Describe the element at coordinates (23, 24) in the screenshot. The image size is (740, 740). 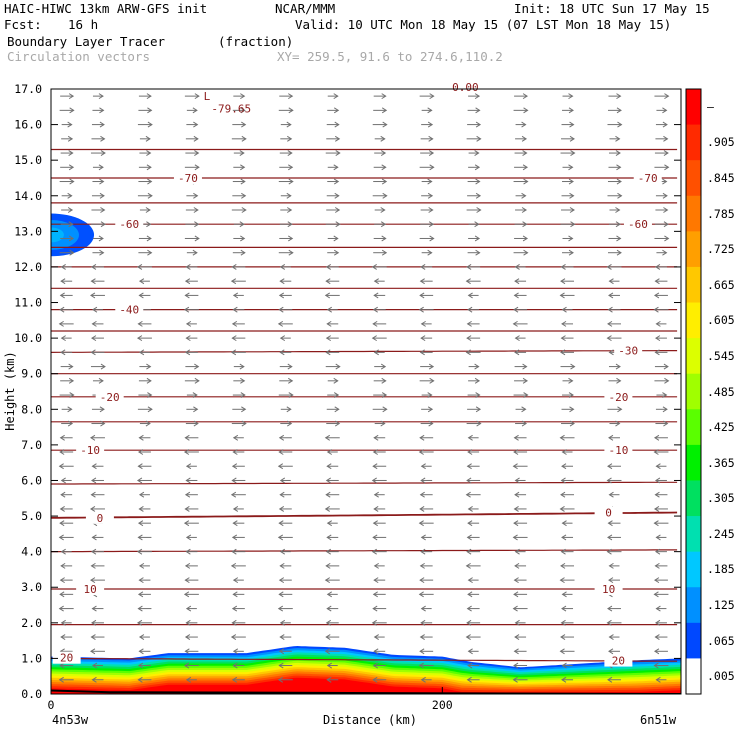
I see `fcst-label: Fcst:` at that location.